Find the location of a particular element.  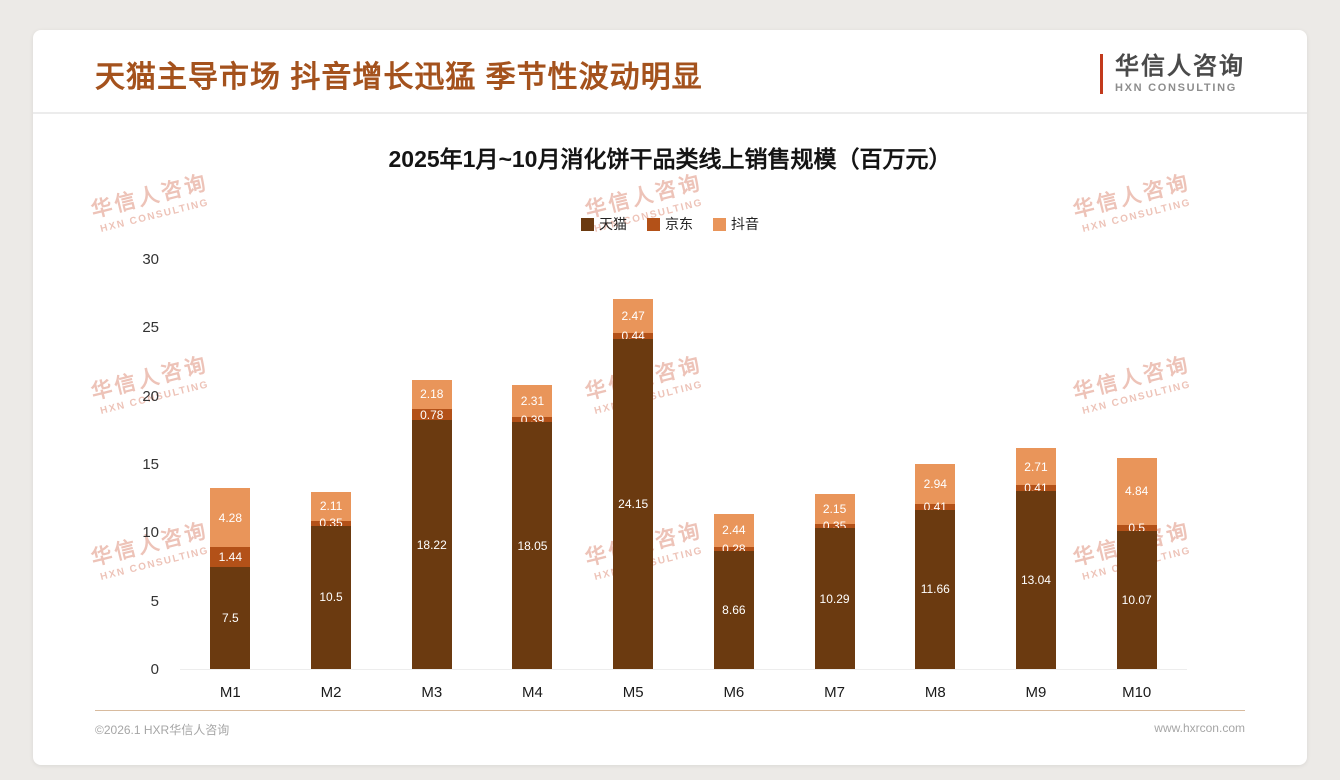

bar-value-label: 10.29 is located at coordinates (834, 598).